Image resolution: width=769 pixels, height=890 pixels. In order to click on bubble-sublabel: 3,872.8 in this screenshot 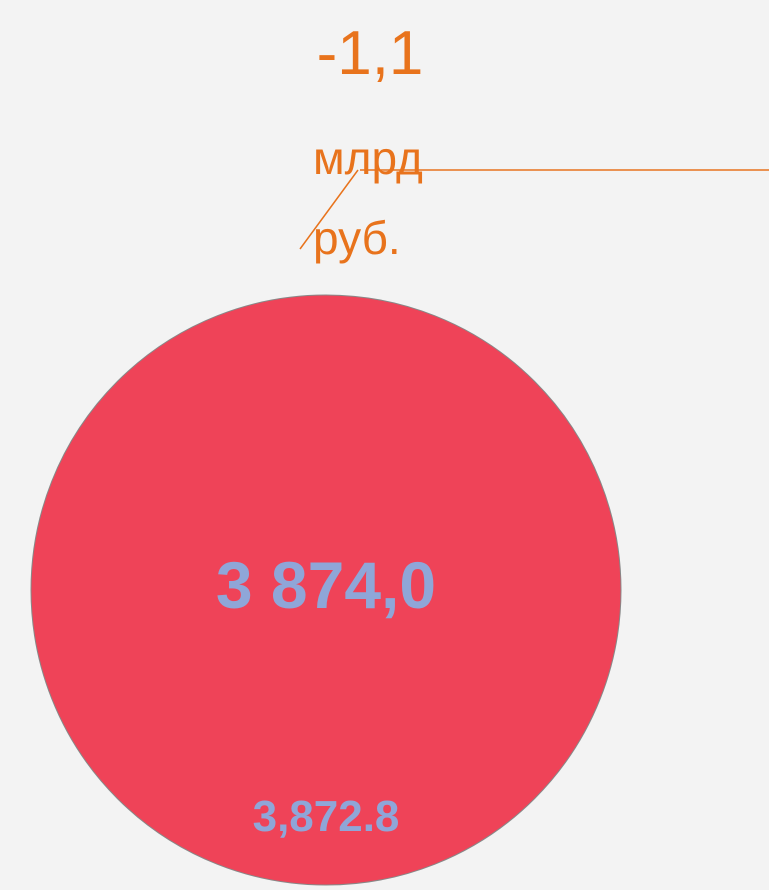, I will do `click(326, 816)`.